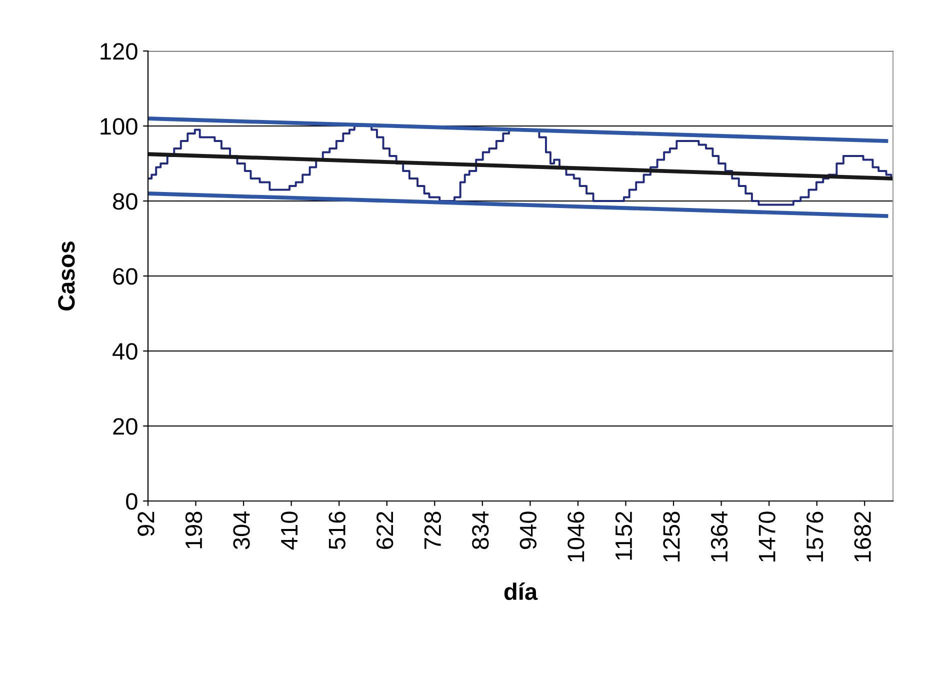 Image resolution: width=937 pixels, height=684 pixels. Describe the element at coordinates (132, 501) in the screenshot. I see `y-tick-label: 0` at that location.